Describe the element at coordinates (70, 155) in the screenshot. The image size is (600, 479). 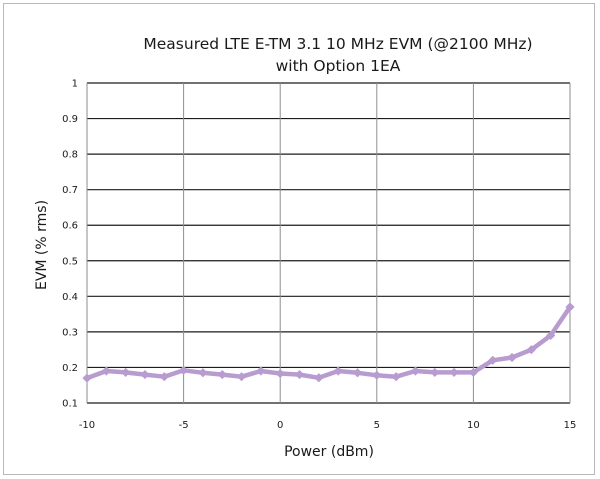
I see `y-tick-label: 0.8` at that location.